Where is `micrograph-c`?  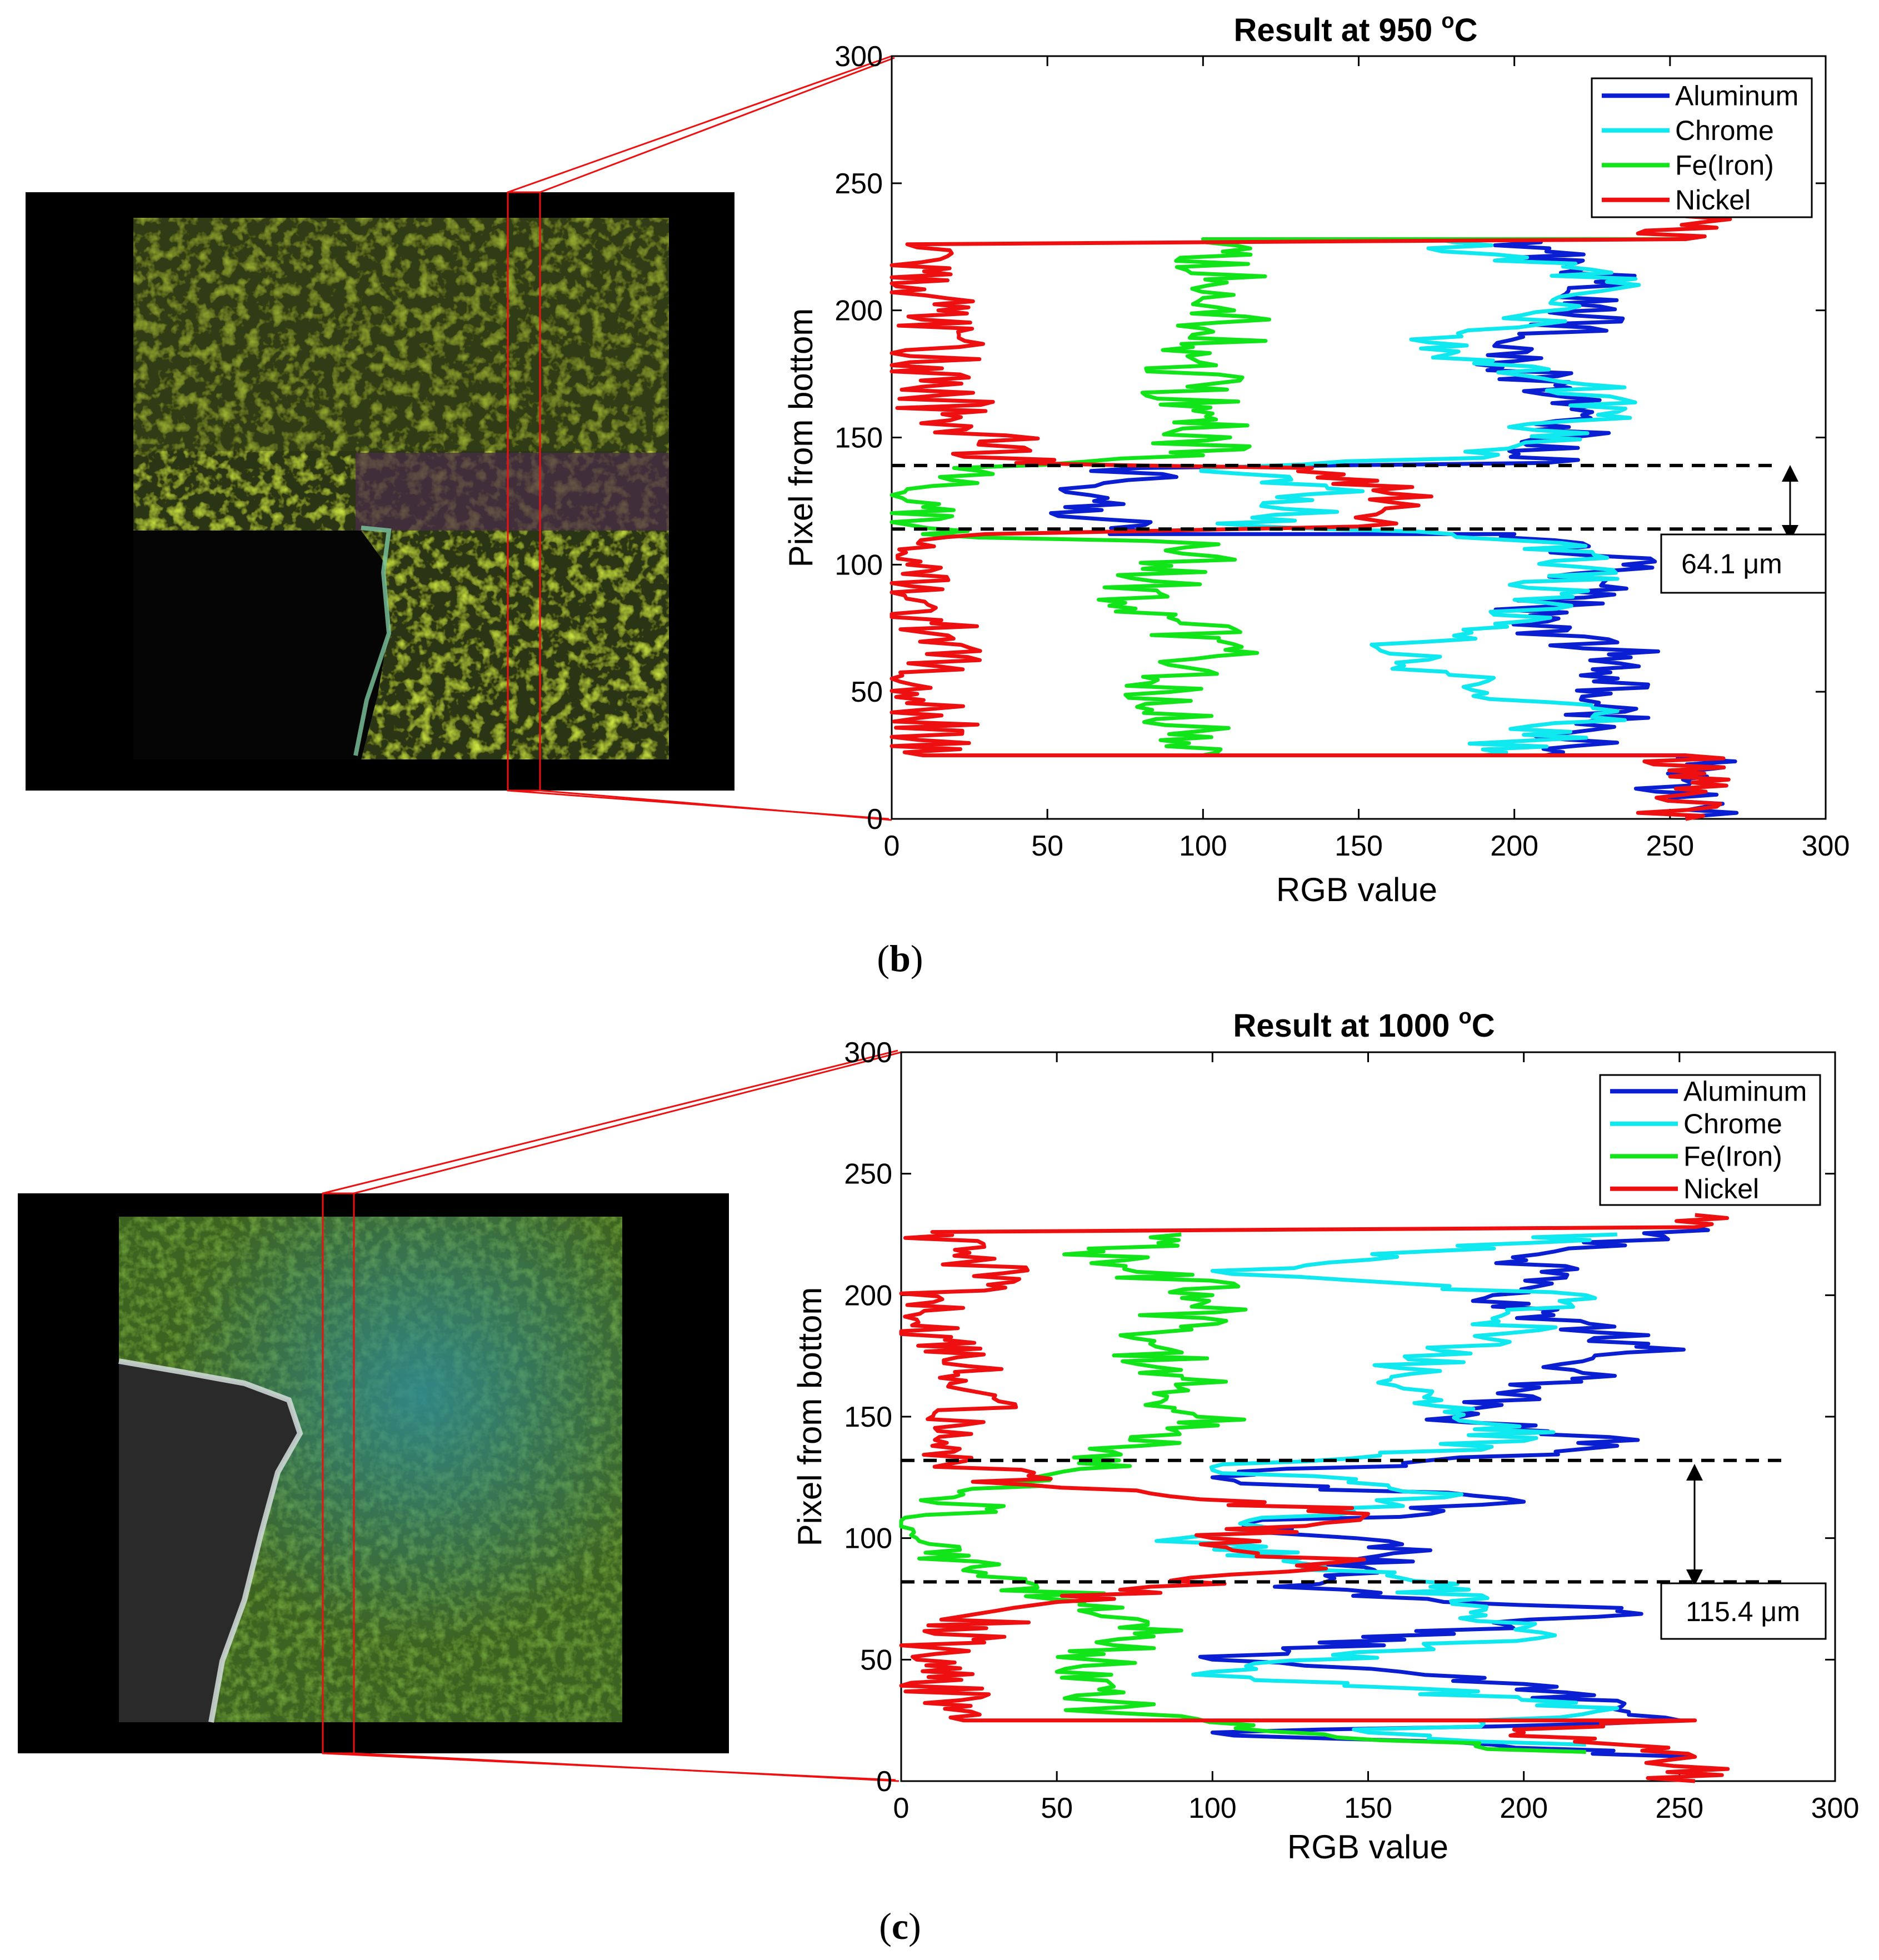 micrograph-c is located at coordinates (374, 1473).